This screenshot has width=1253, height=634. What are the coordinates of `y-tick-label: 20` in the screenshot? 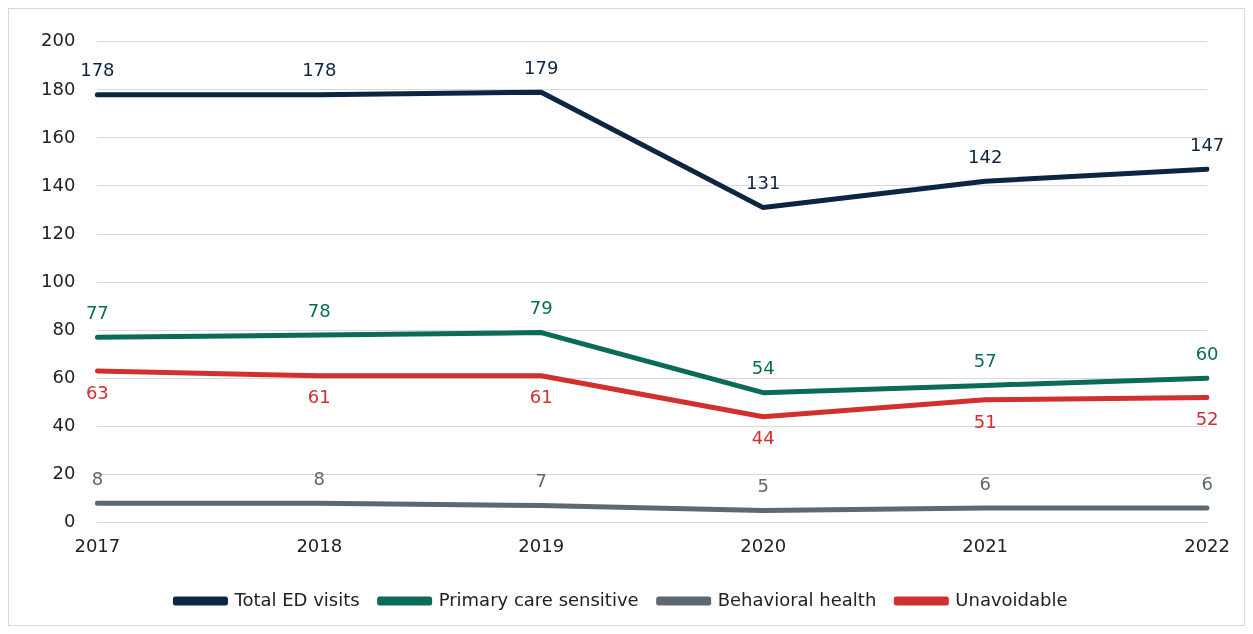 It's located at (64, 473).